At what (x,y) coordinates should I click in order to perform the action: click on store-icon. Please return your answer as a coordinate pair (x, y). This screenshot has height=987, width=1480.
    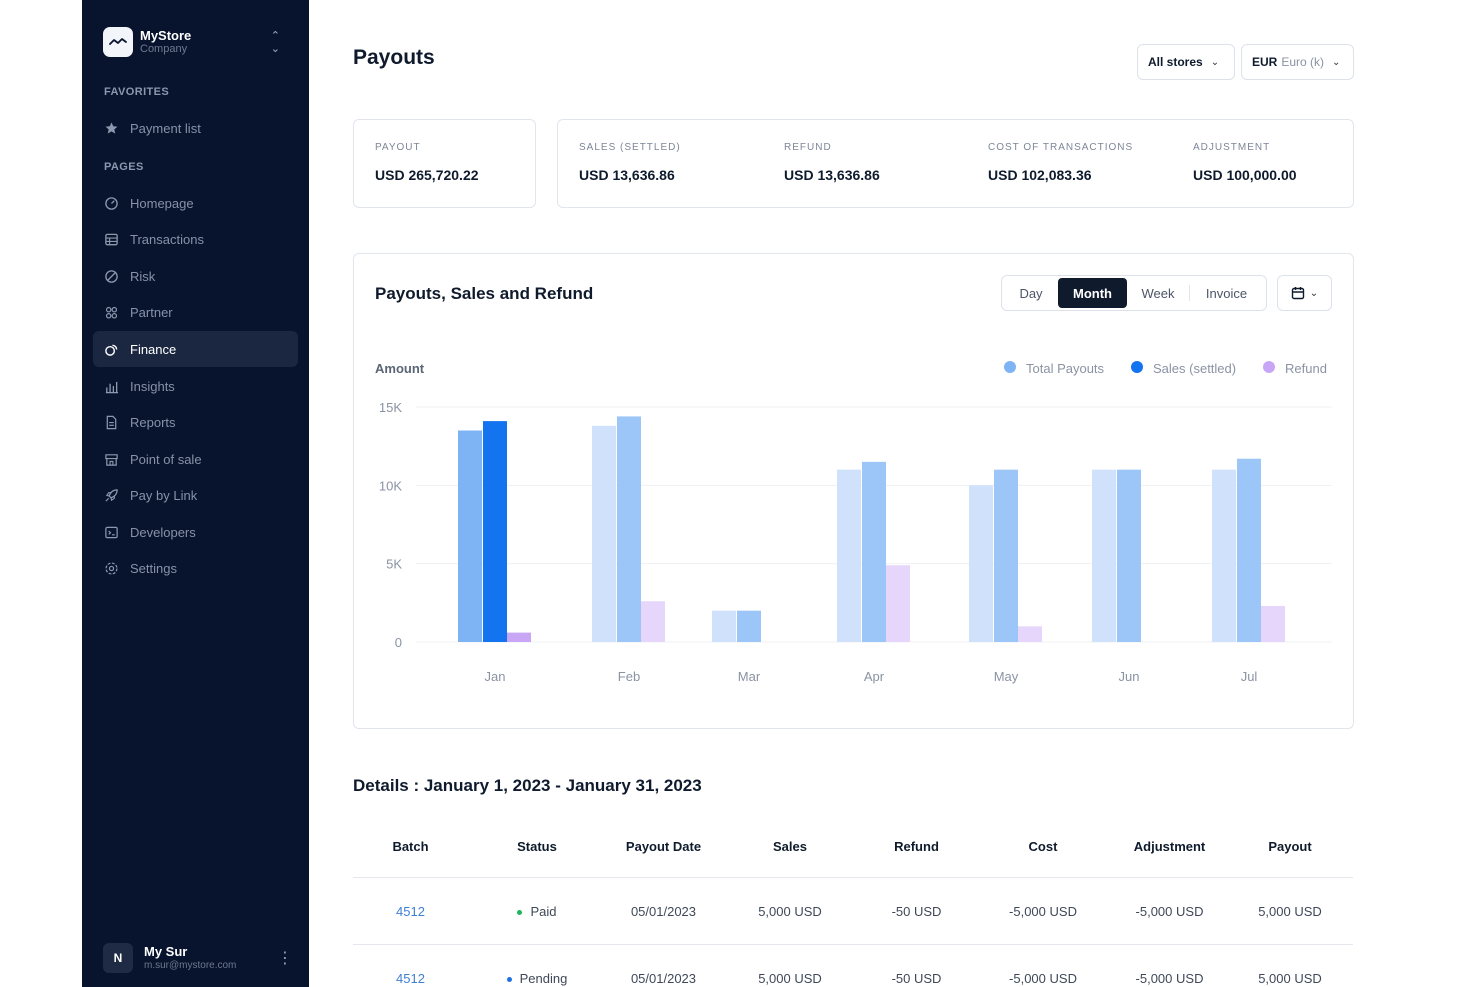
    Looking at the image, I should click on (111, 459).